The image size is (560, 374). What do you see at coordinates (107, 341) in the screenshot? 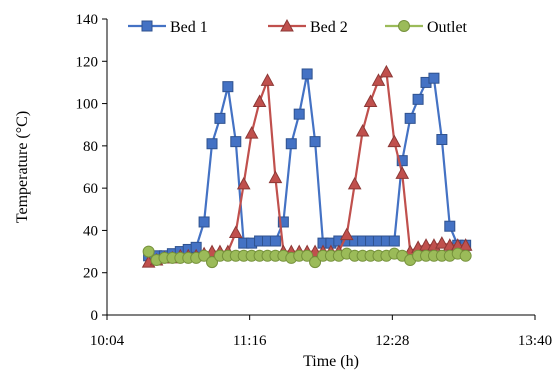
I see `x-tick-label: 10:04` at bounding box center [107, 341].